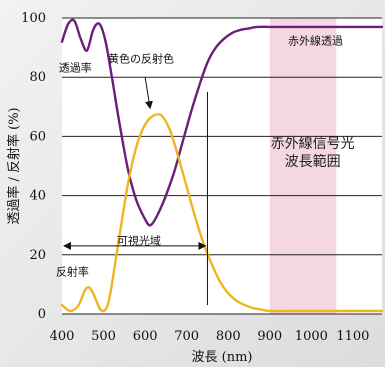 The width and height of the screenshot is (385, 367). Describe the element at coordinates (313, 161) in the screenshot. I see `annotation-6: 波長範囲` at that location.